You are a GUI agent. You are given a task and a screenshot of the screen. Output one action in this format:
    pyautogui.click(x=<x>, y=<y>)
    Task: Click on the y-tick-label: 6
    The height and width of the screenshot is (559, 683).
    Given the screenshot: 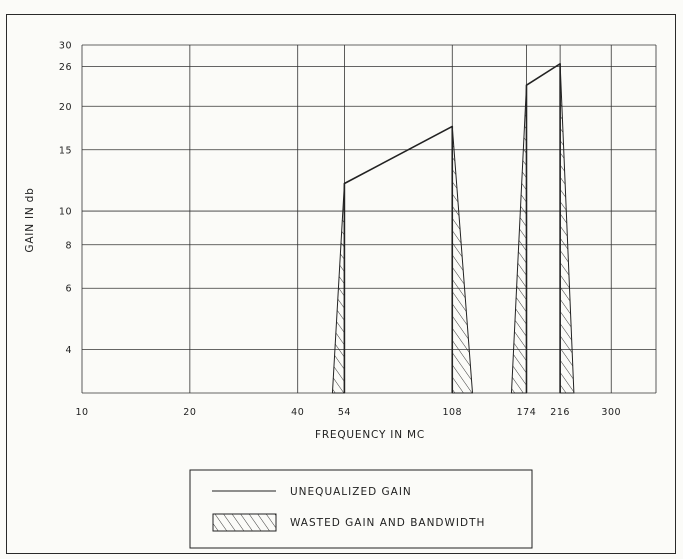 What is the action you would take?
    pyautogui.click(x=68, y=289)
    